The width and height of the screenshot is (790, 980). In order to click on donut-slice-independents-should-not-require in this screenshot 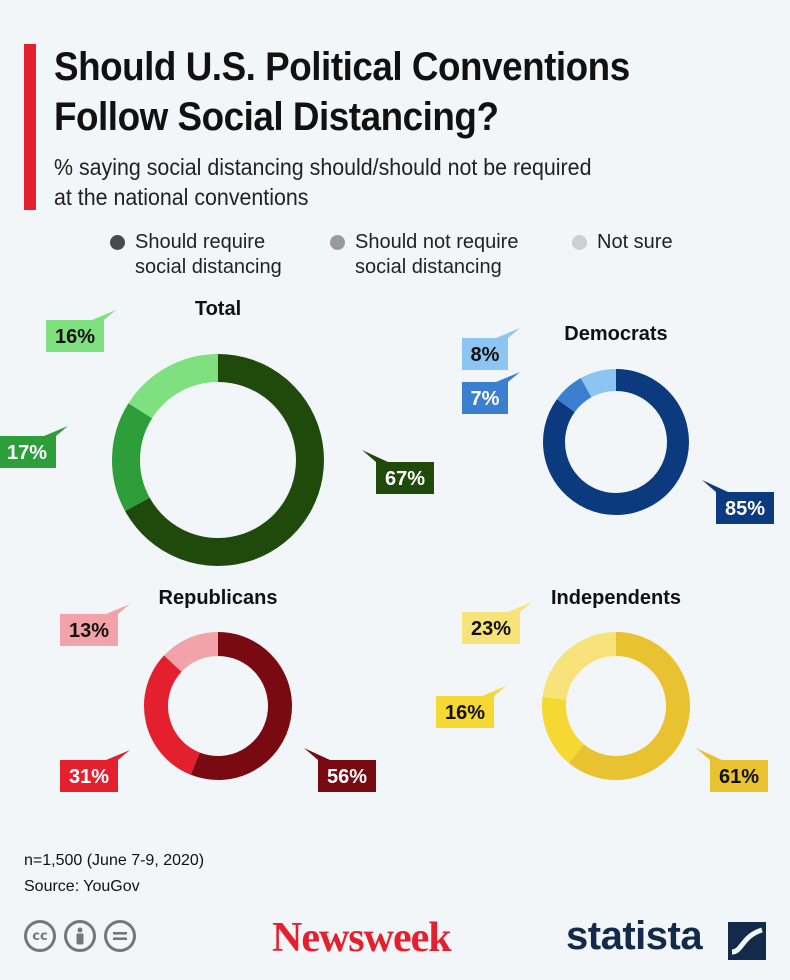, I will do `click(563, 730)`.